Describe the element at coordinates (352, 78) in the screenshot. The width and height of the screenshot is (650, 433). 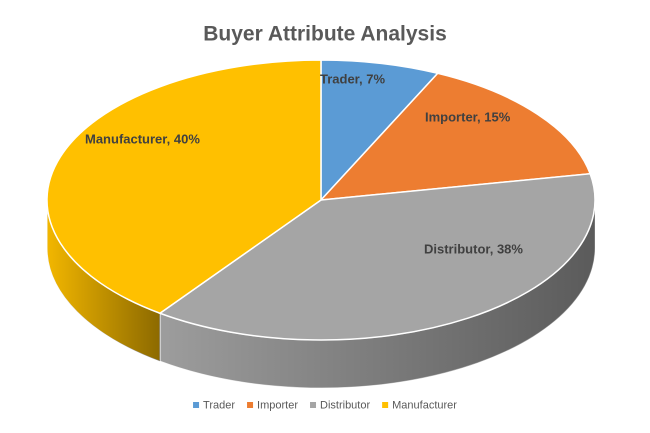
I see `data-label: Trader, 7%` at that location.